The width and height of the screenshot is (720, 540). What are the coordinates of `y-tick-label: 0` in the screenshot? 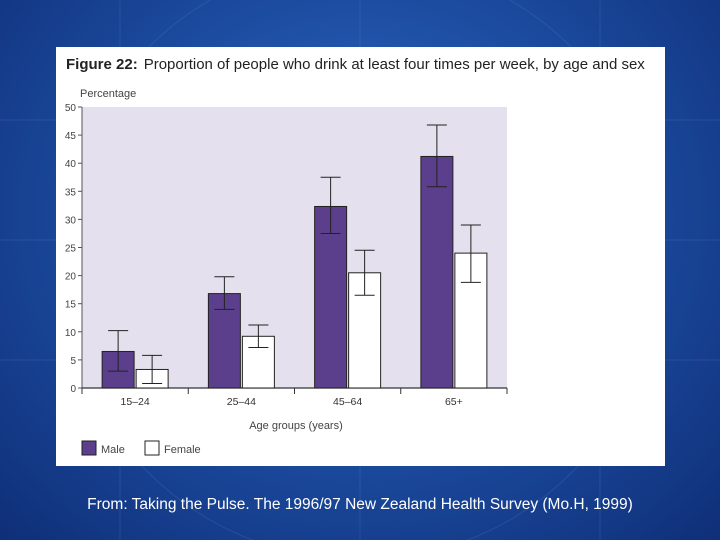 It's located at (73, 389).